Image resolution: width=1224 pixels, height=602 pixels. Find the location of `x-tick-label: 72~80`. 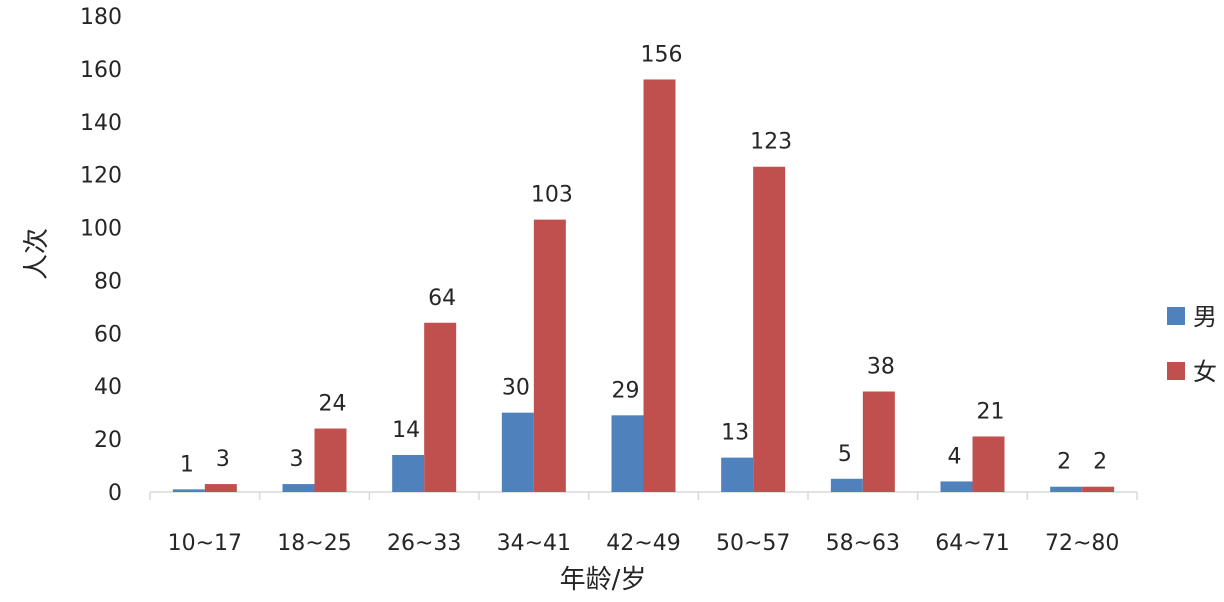

x-tick-label: 72~80 is located at coordinates (1082, 543).